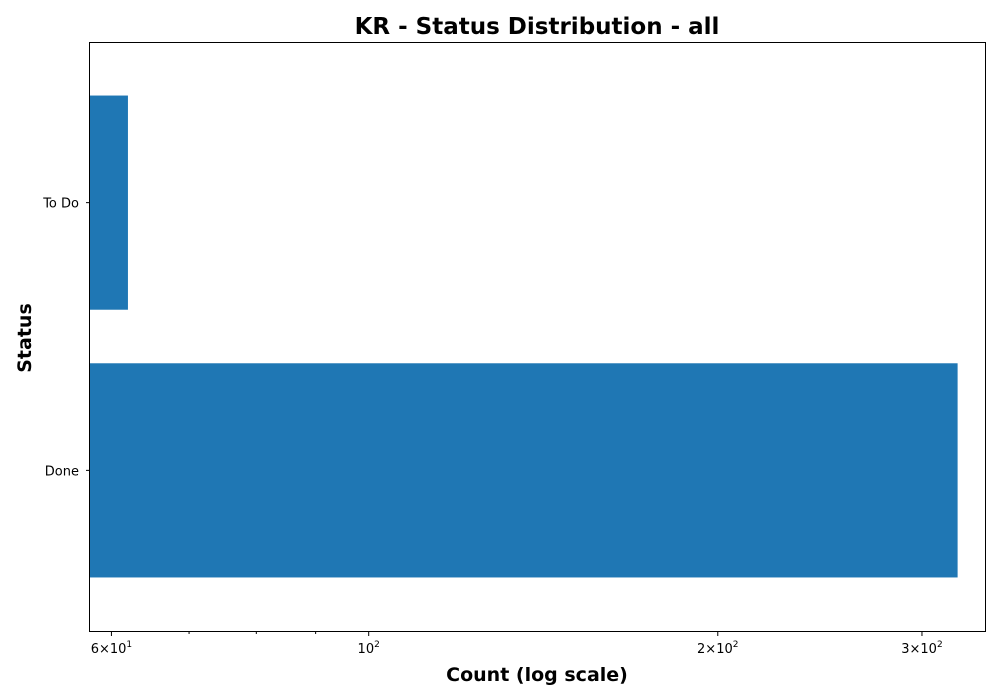 Image resolution: width=1000 pixels, height=700 pixels. Describe the element at coordinates (109, 202) in the screenshot. I see `bar-to-do` at that location.